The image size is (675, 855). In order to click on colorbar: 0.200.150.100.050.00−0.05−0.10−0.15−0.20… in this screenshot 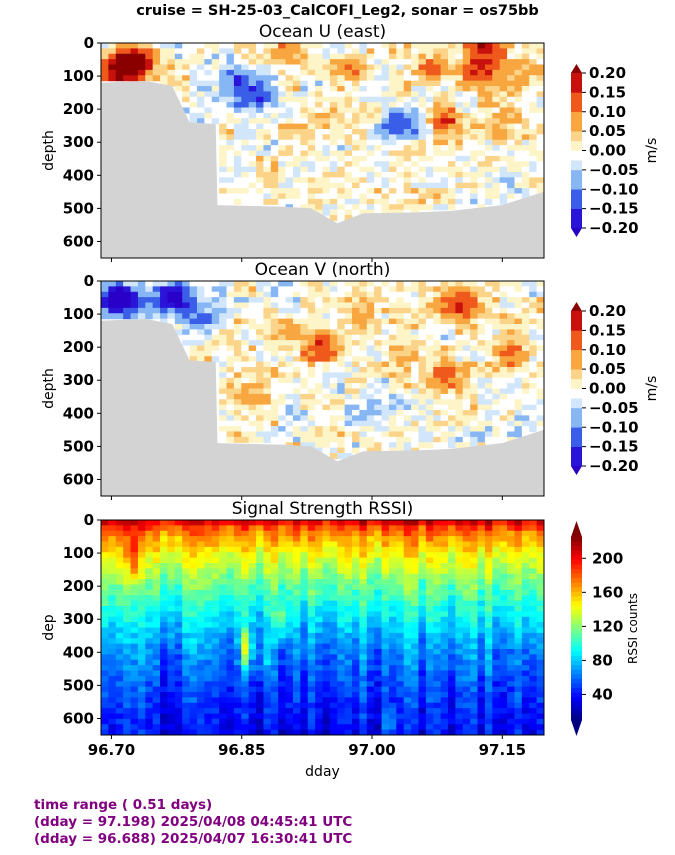, I will do `click(615, 150)`.